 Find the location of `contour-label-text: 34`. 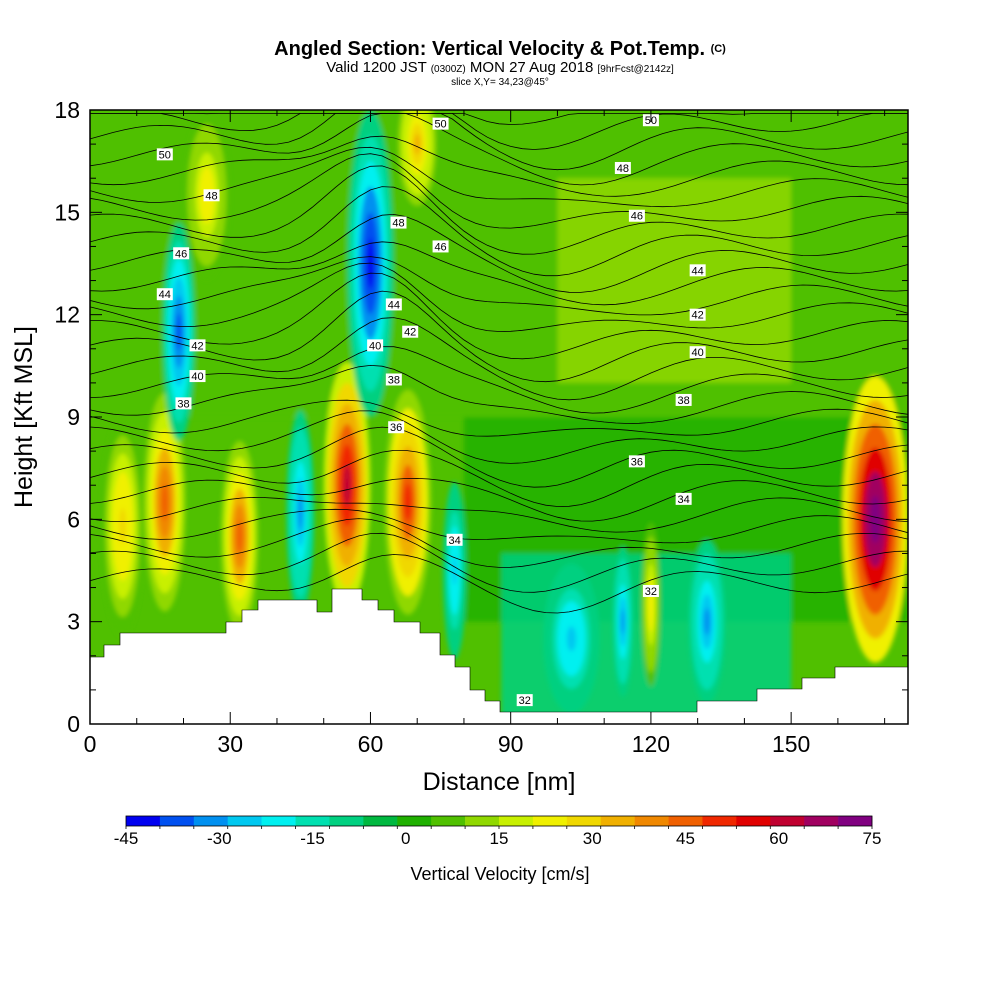

contour-label-text: 34 is located at coordinates (684, 500).